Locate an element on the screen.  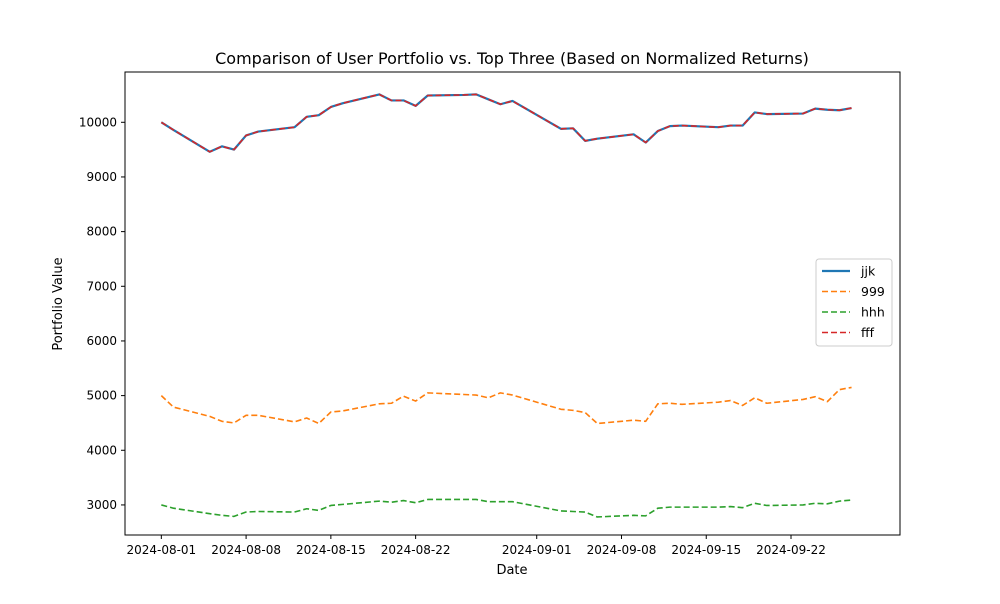
x-tick-label: 2024-09-22 is located at coordinates (791, 550).